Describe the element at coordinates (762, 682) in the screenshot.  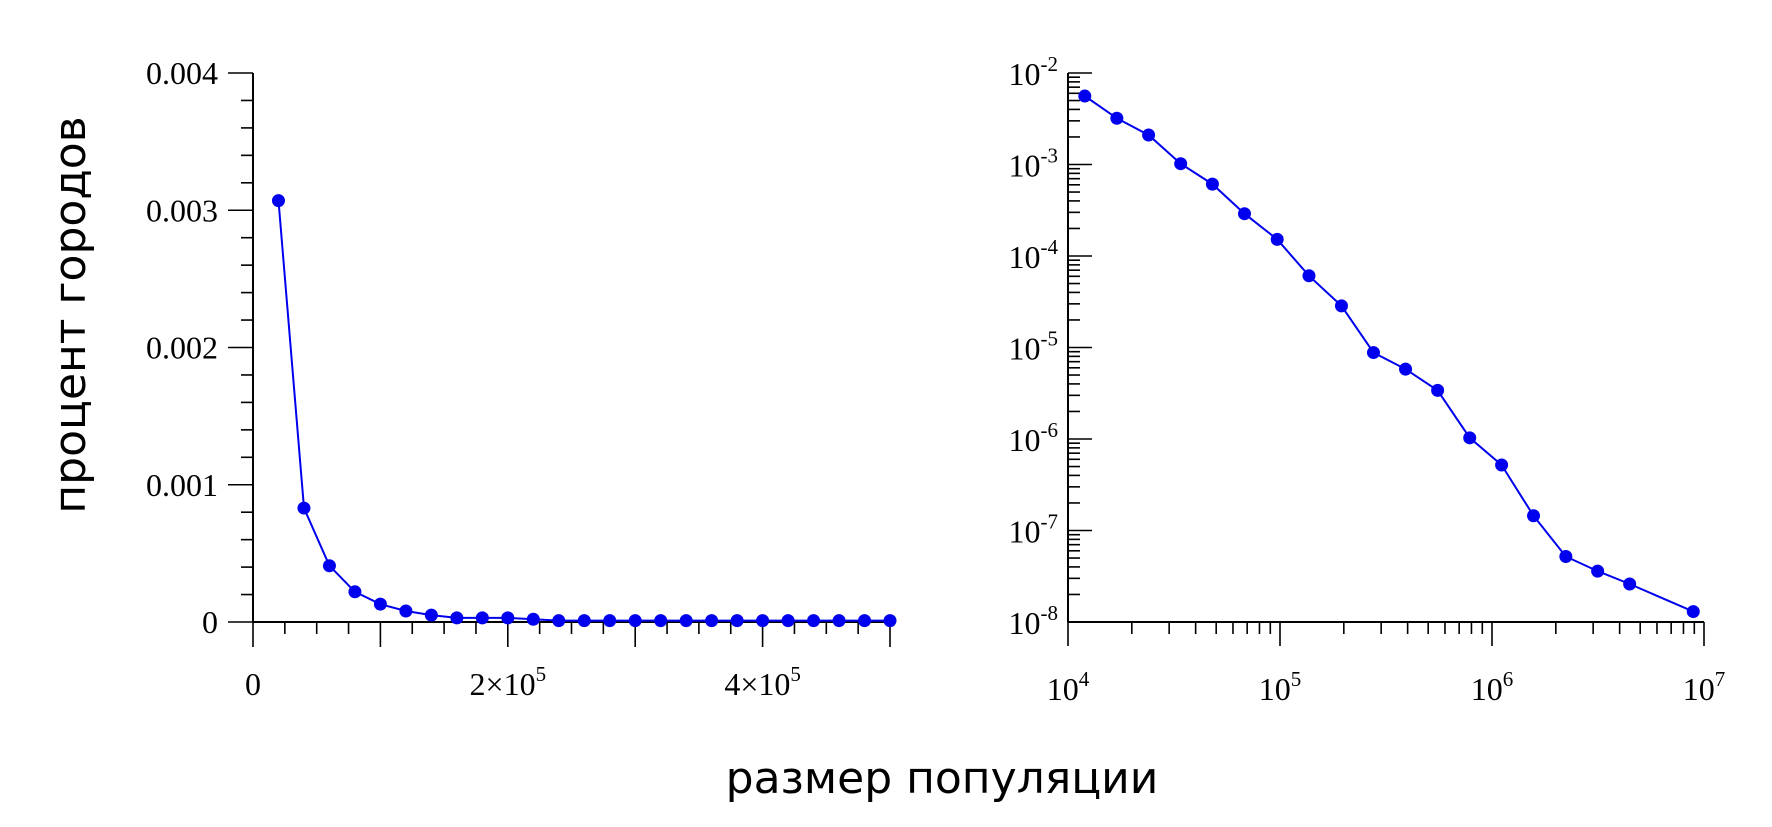
I see `x-tick-label: 4×10⁵` at that location.